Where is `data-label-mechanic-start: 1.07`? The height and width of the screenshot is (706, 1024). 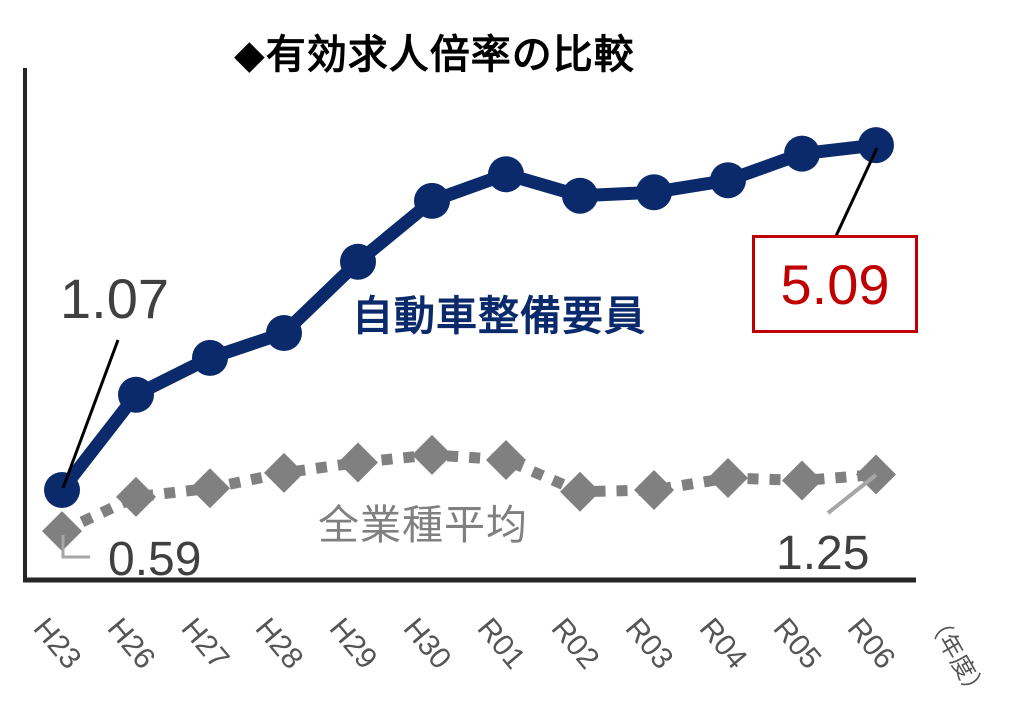
data-label-mechanic-start: 1.07 is located at coordinates (114, 298).